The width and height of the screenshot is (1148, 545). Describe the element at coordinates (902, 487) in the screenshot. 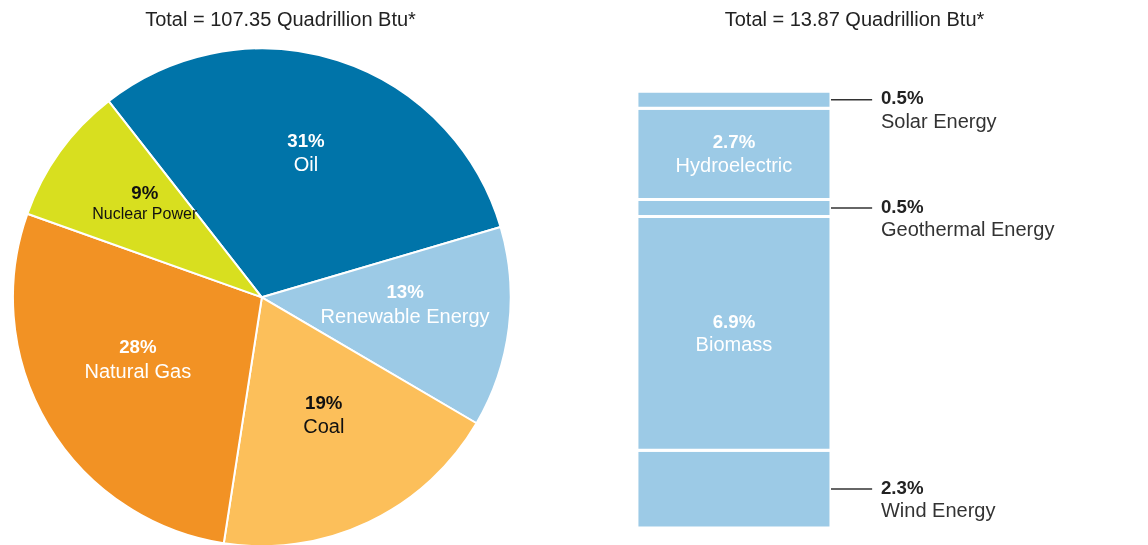

I see `data-label: 2.3%` at that location.